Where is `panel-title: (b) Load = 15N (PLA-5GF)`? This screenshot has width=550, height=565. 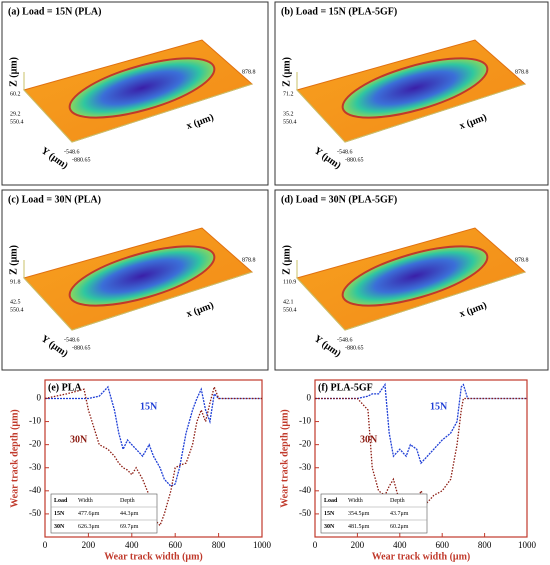
panel-title: (b) Load = 15N (PLA-5GF) is located at coordinates (339, 11).